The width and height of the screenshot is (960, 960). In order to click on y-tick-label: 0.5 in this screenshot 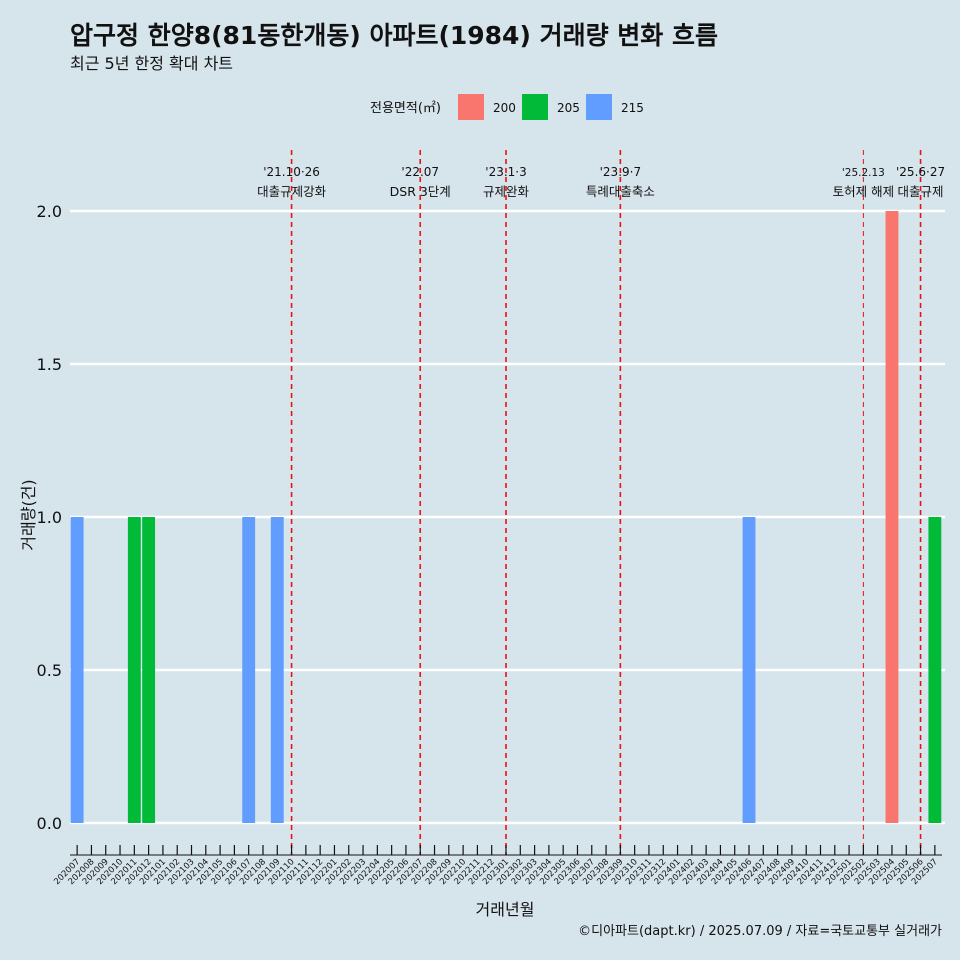, I will do `click(49, 670)`.